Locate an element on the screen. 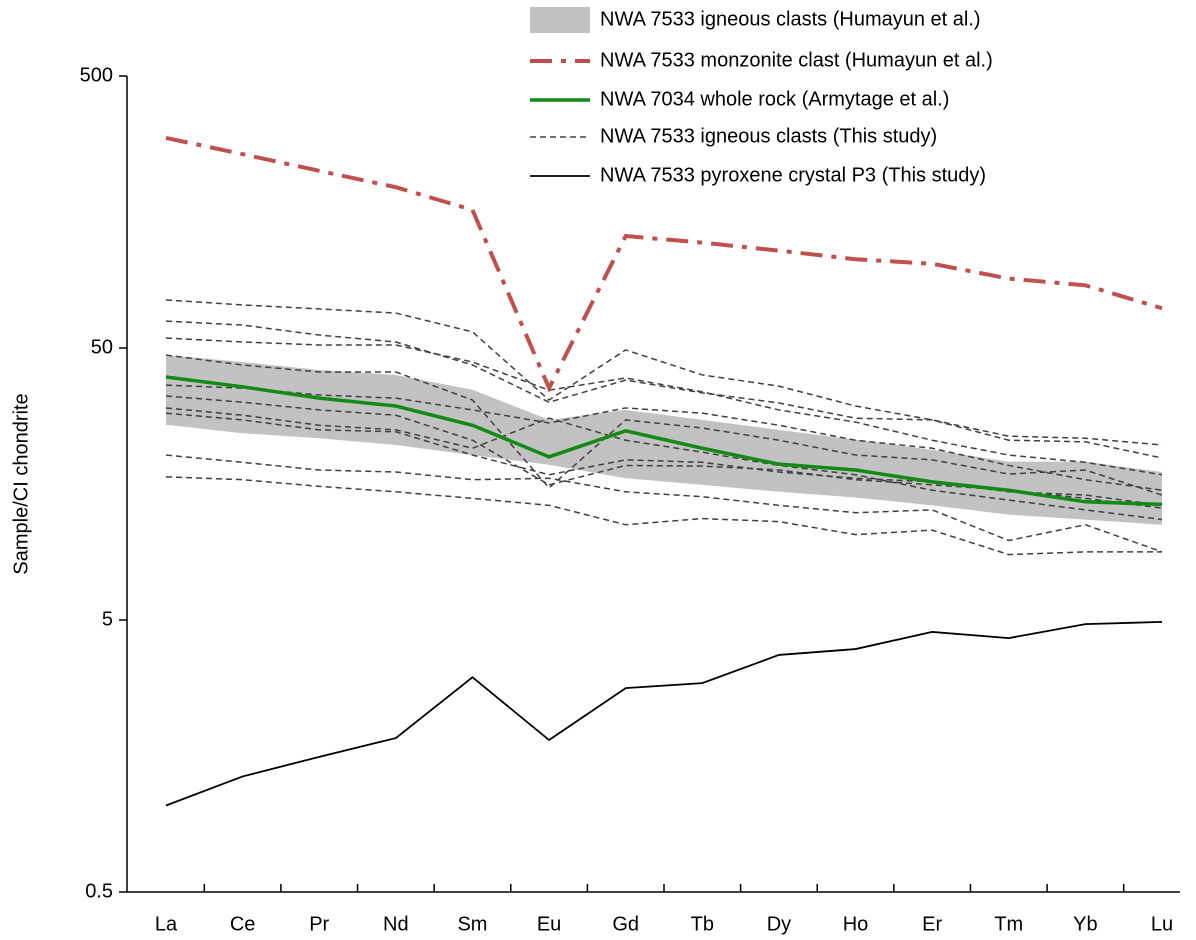 Image resolution: width=1196 pixels, height=940 pixels. x-tick-label: La is located at coordinates (166, 924).